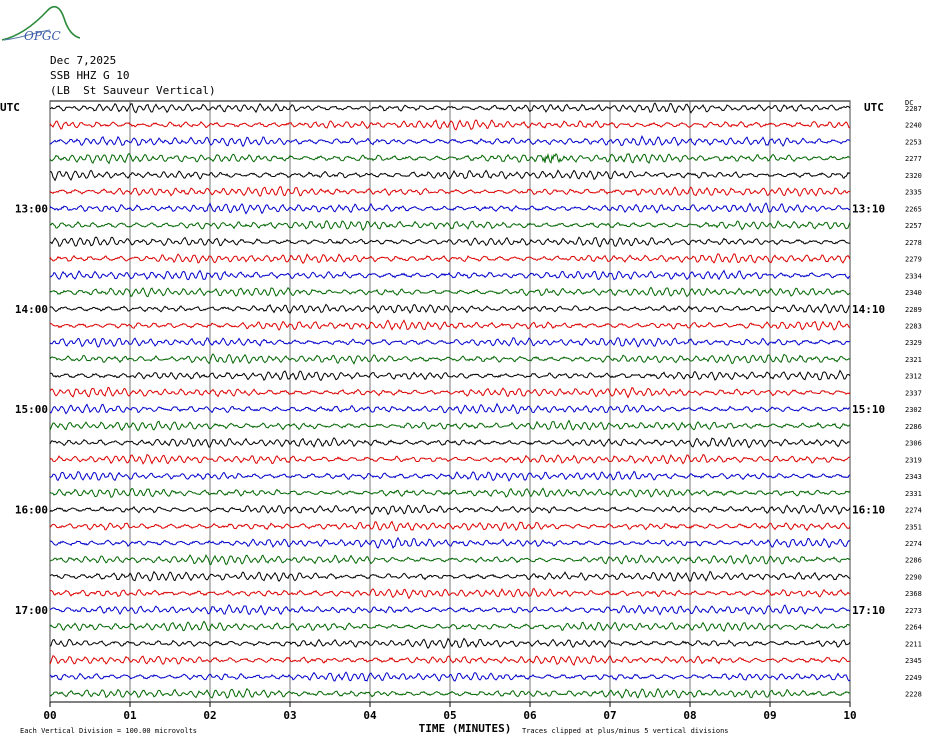 This screenshot has width=930, height=744. Describe the element at coordinates (913, 377) in the screenshot. I see `dc-offset-label: 2312` at that location.